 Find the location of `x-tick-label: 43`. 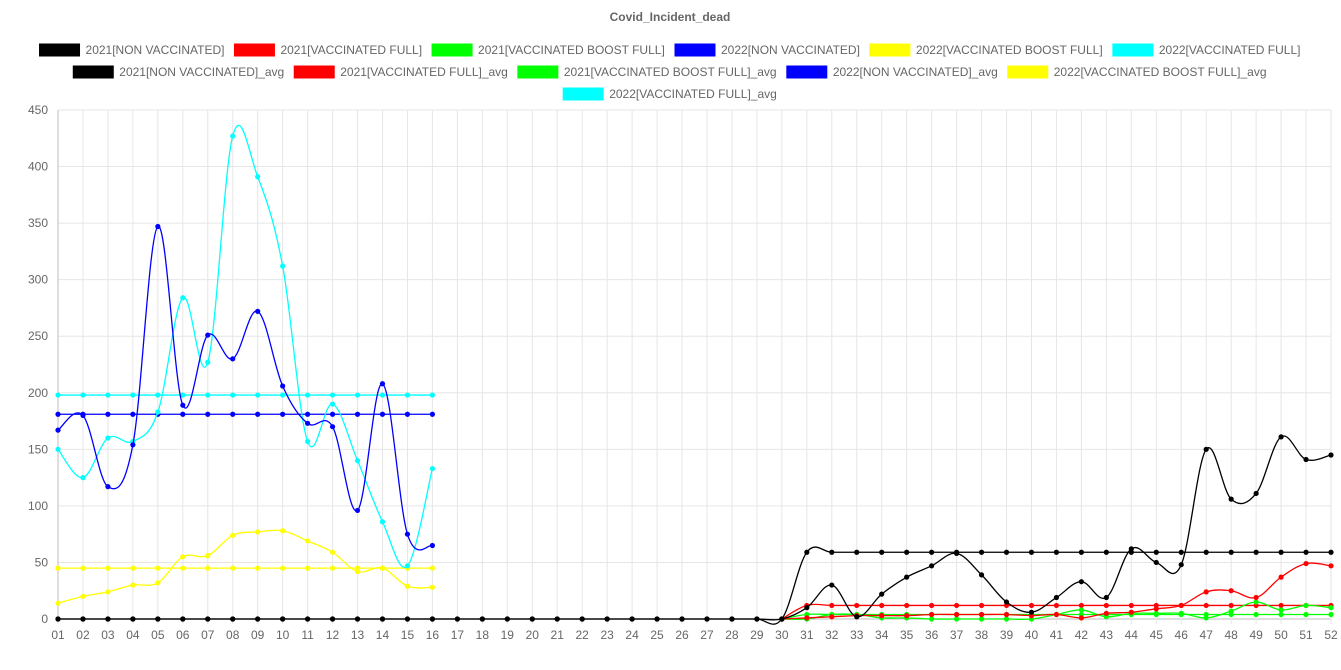

x-tick-label: 43 is located at coordinates (1107, 635).